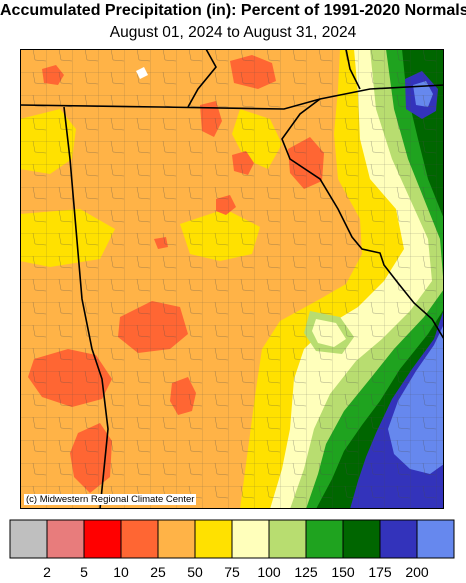  Describe the element at coordinates (110, 499) in the screenshot. I see `credit-label: (c) Midwestern Regional Climate Center` at that location.